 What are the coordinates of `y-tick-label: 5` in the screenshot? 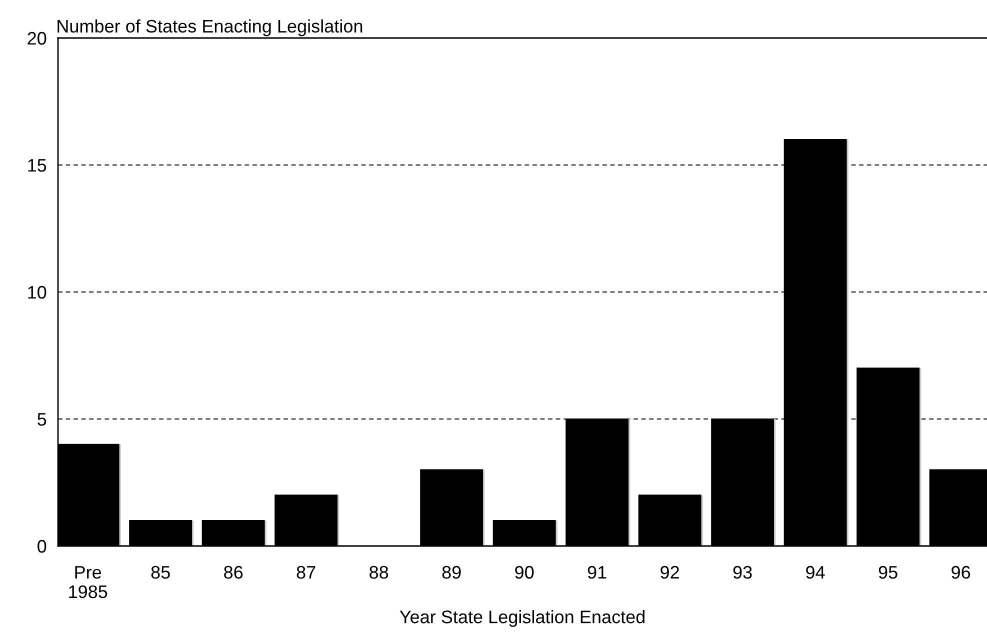 It's located at (42, 419).